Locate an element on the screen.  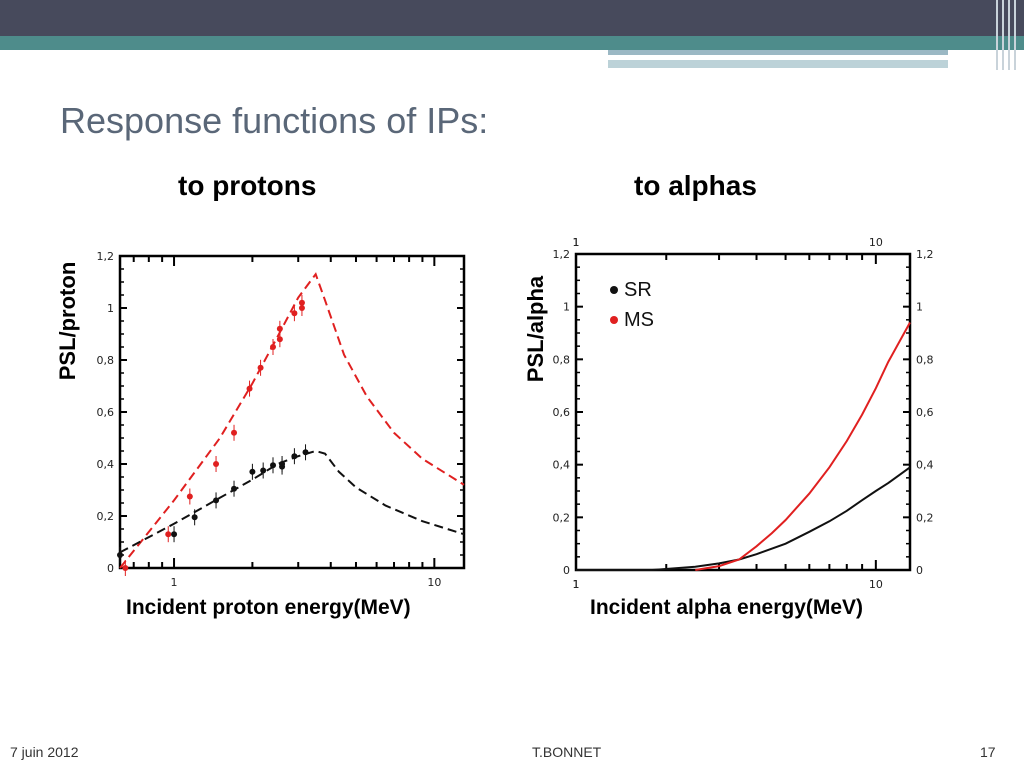
legend-label: SR is located at coordinates (638, 290).